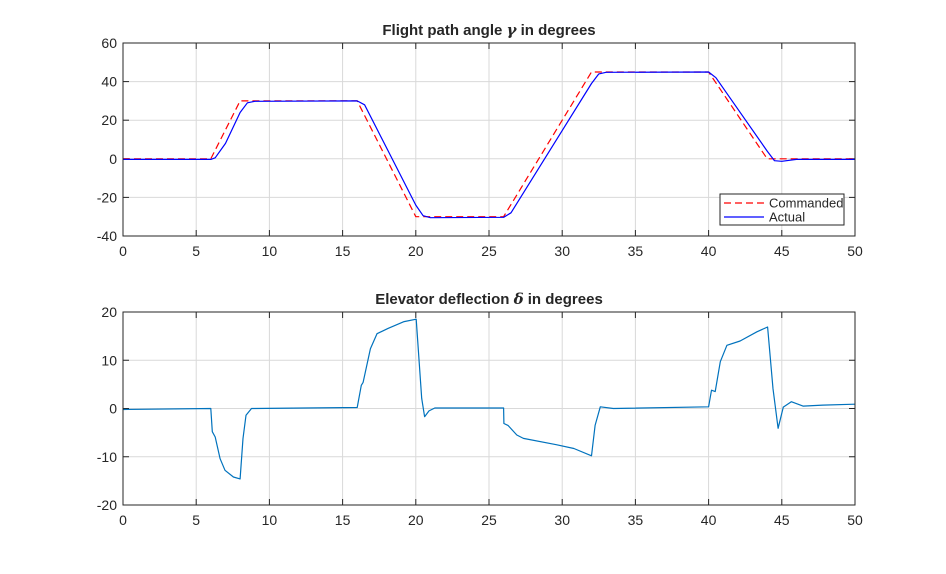 Image resolution: width=946 pixels, height=574 pixels. I want to click on chart-title: Flight path angle γ in degrees, so click(488, 30).